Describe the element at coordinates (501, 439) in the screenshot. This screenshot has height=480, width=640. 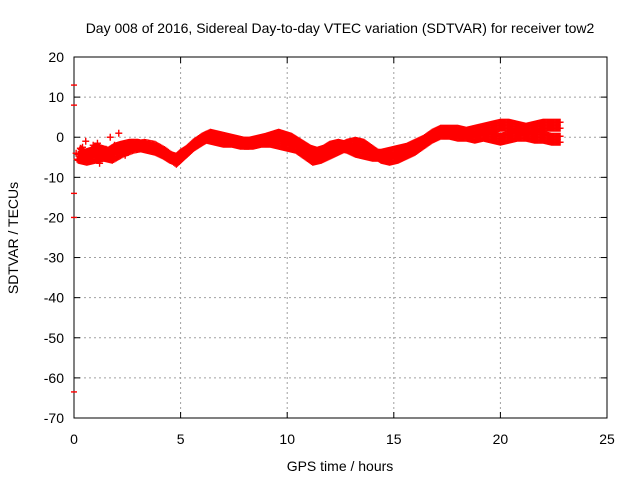
I see `x-tick-label: 20` at that location.